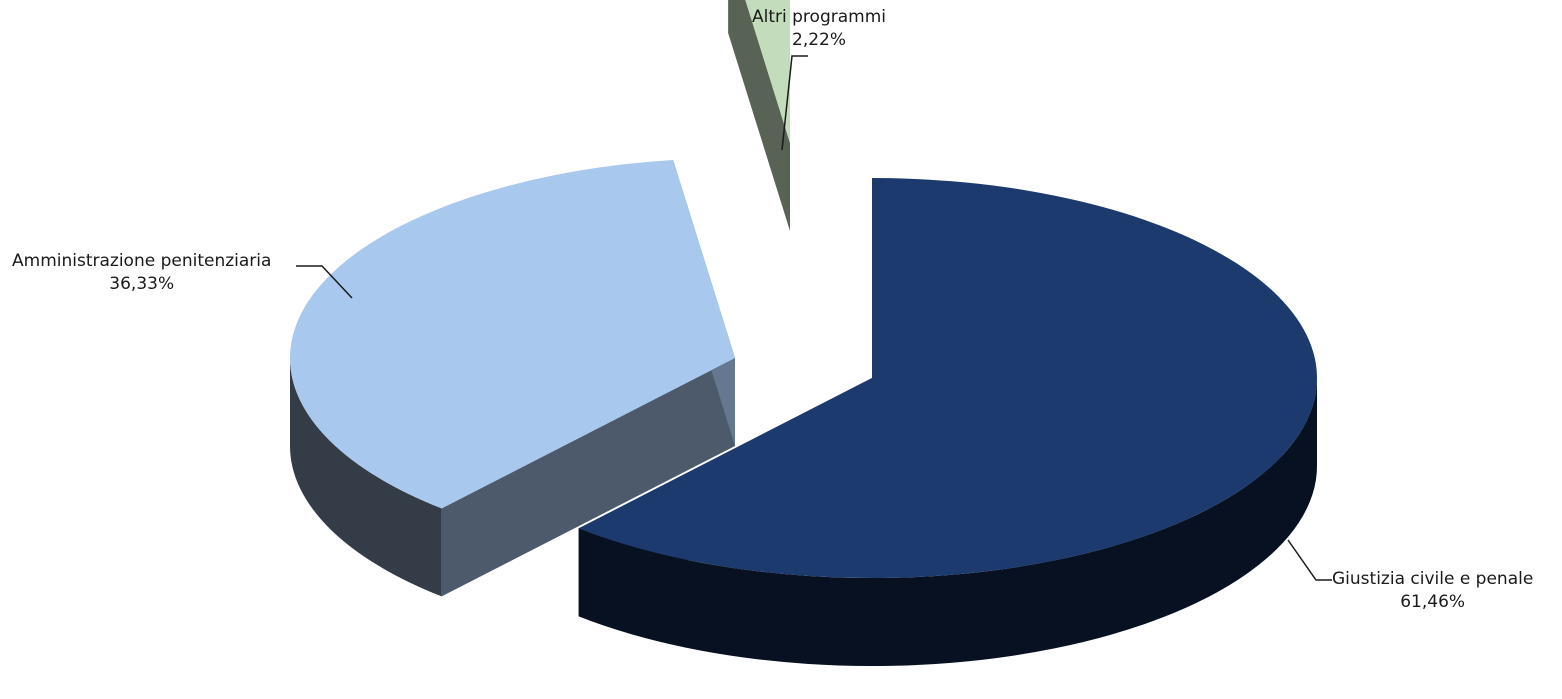  I want to click on slice-amministrazione, so click(512, 334).